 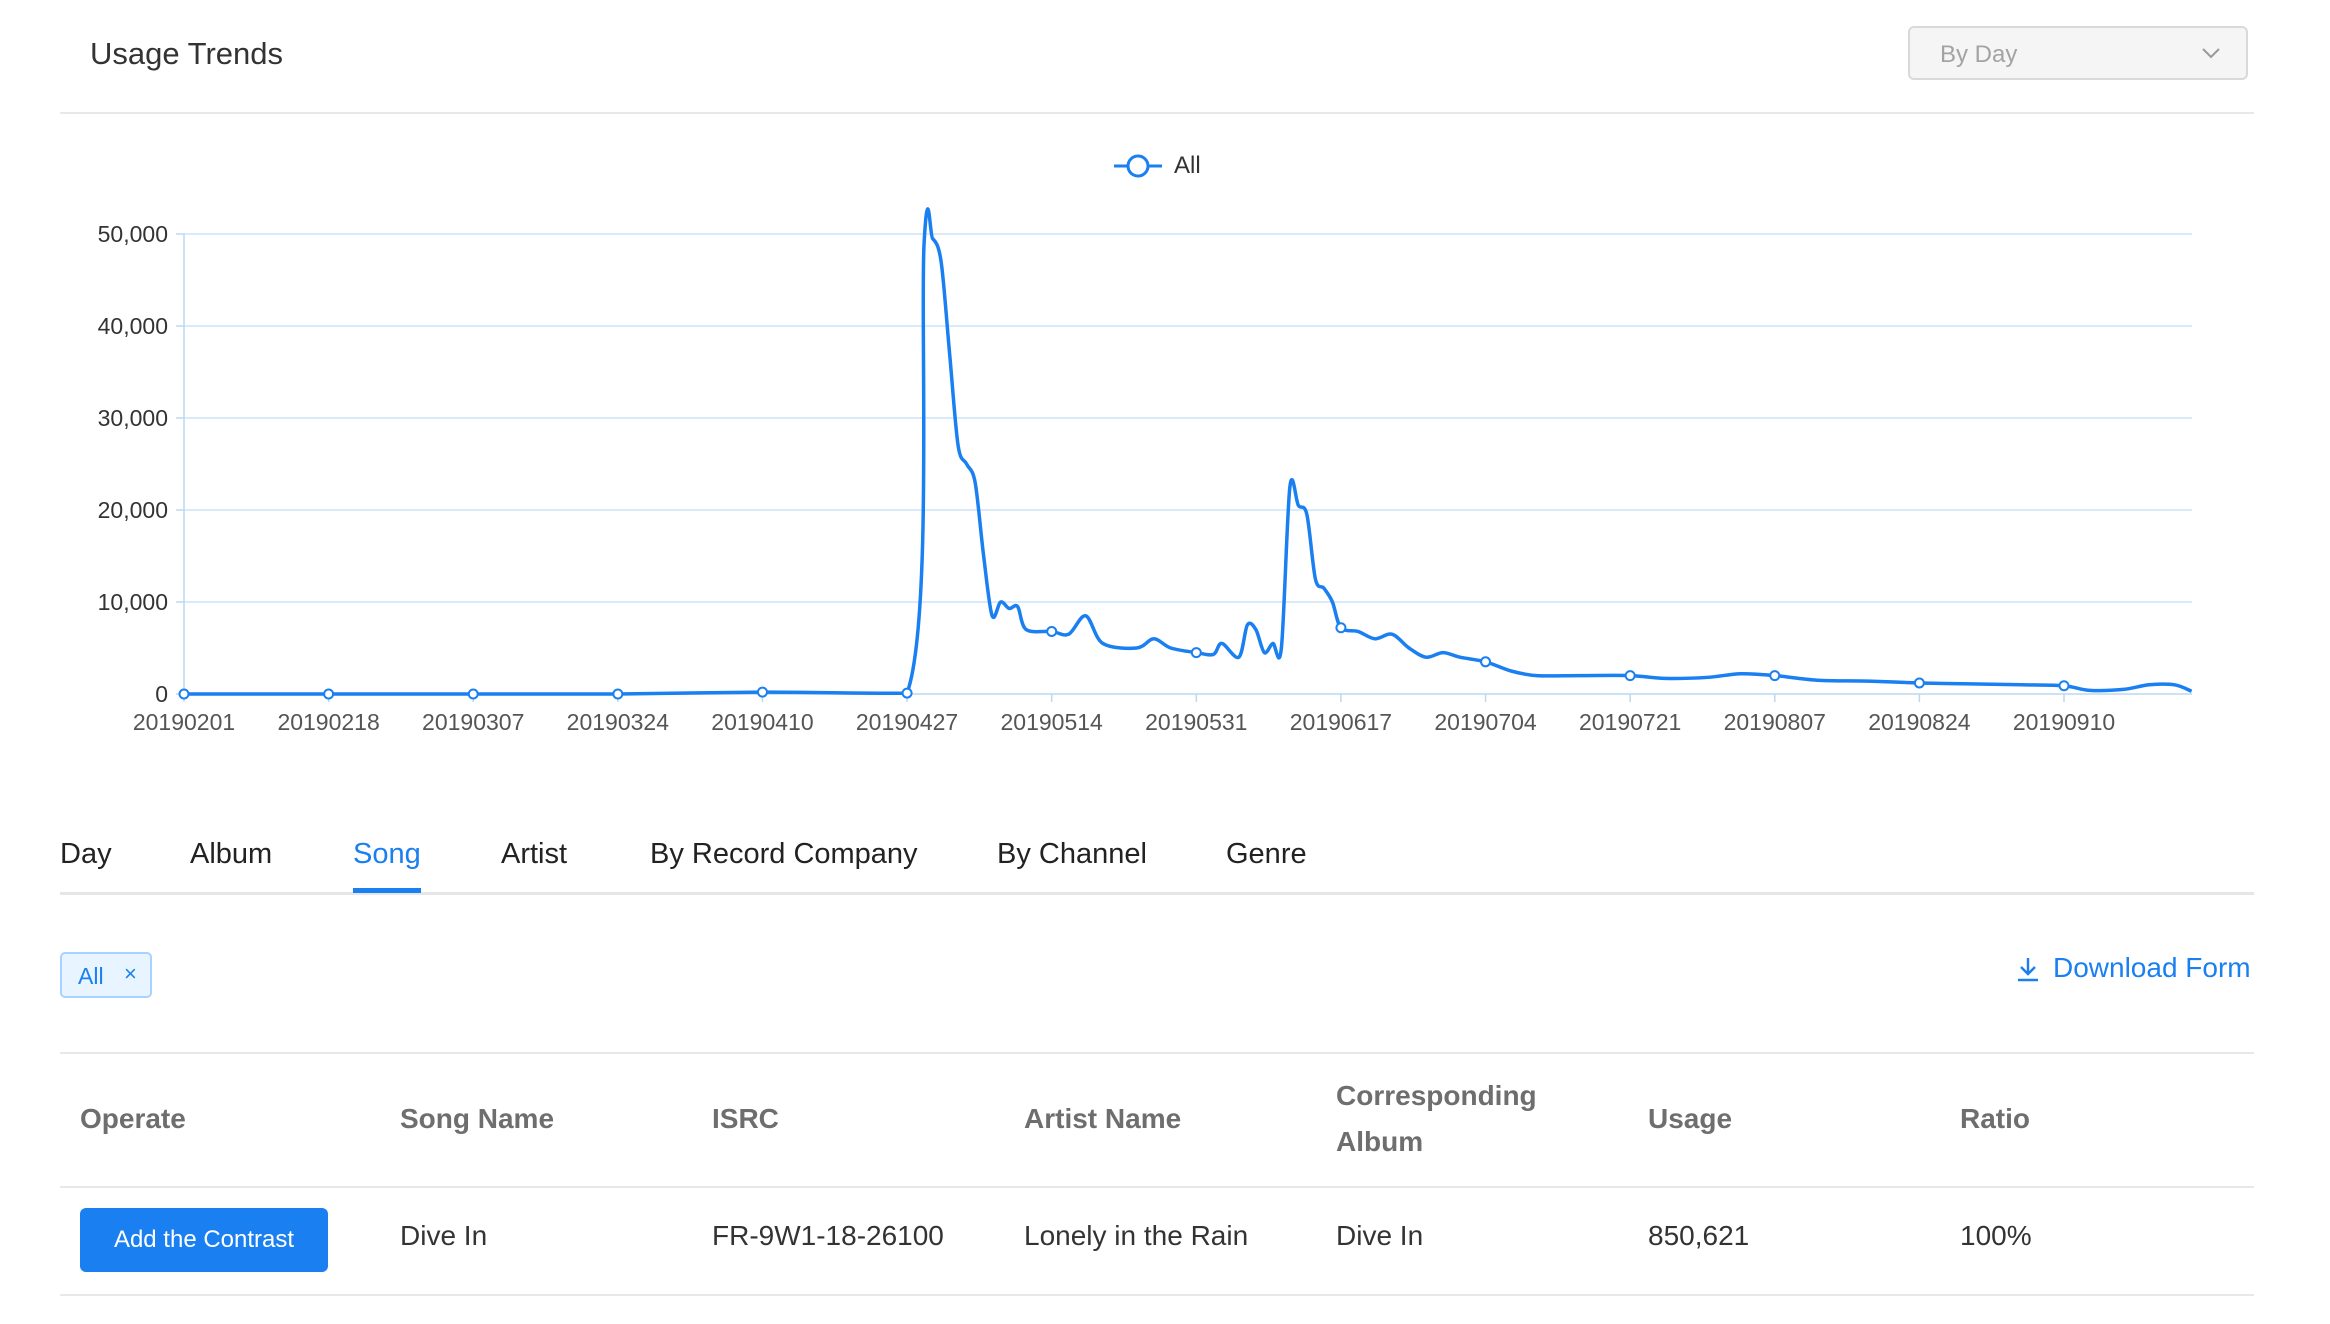 What do you see at coordinates (1699, 1235) in the screenshot?
I see `cell-usage: 850,621` at bounding box center [1699, 1235].